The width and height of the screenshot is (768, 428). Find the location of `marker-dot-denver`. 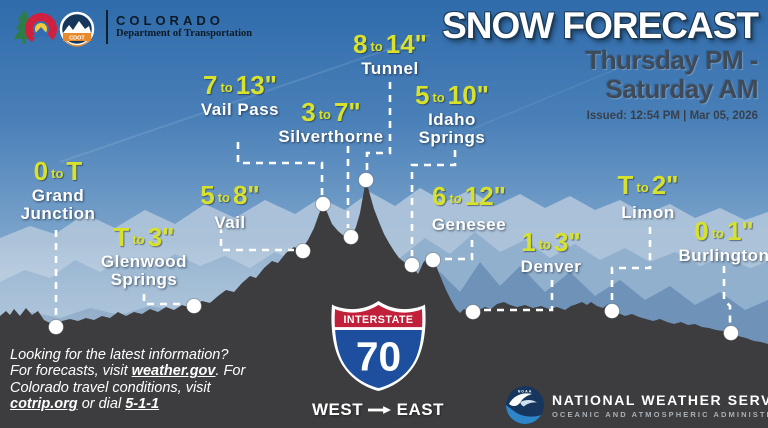

marker-dot-denver is located at coordinates (473, 312).